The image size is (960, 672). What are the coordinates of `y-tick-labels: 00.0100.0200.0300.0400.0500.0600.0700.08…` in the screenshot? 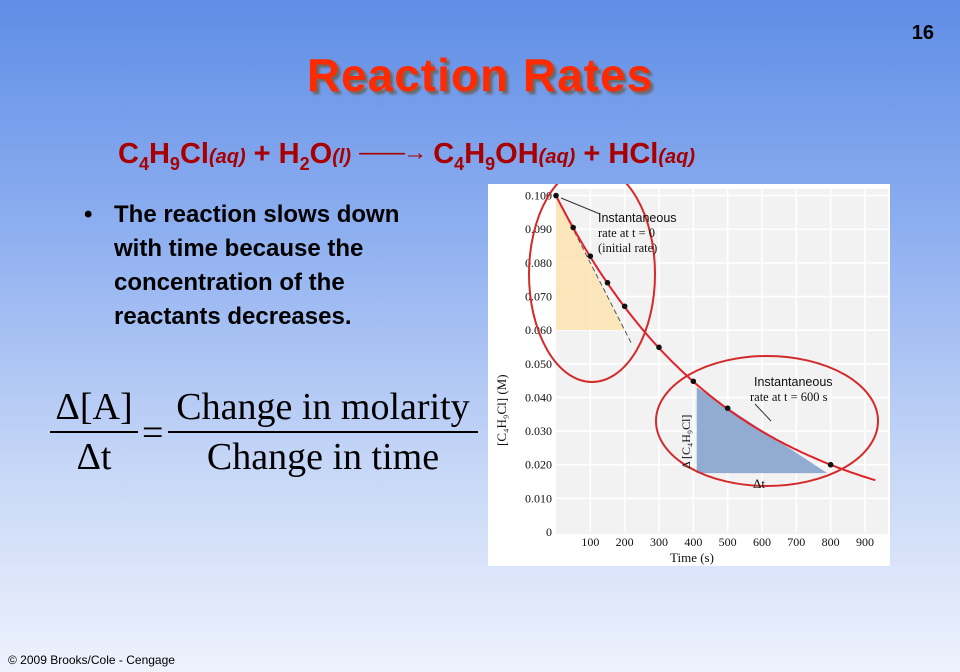 It's located at (538, 364).